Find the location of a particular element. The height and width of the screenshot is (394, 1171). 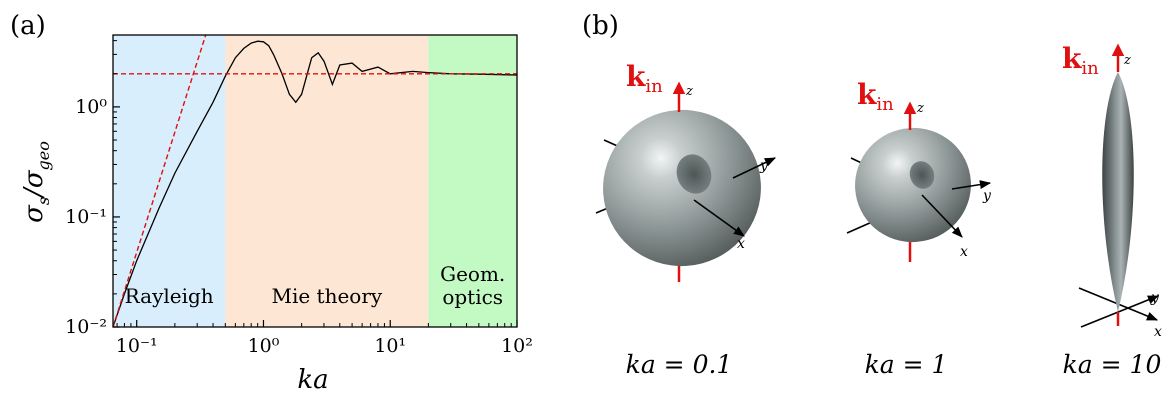

panel-a-label: (a) is located at coordinates (28, 26).